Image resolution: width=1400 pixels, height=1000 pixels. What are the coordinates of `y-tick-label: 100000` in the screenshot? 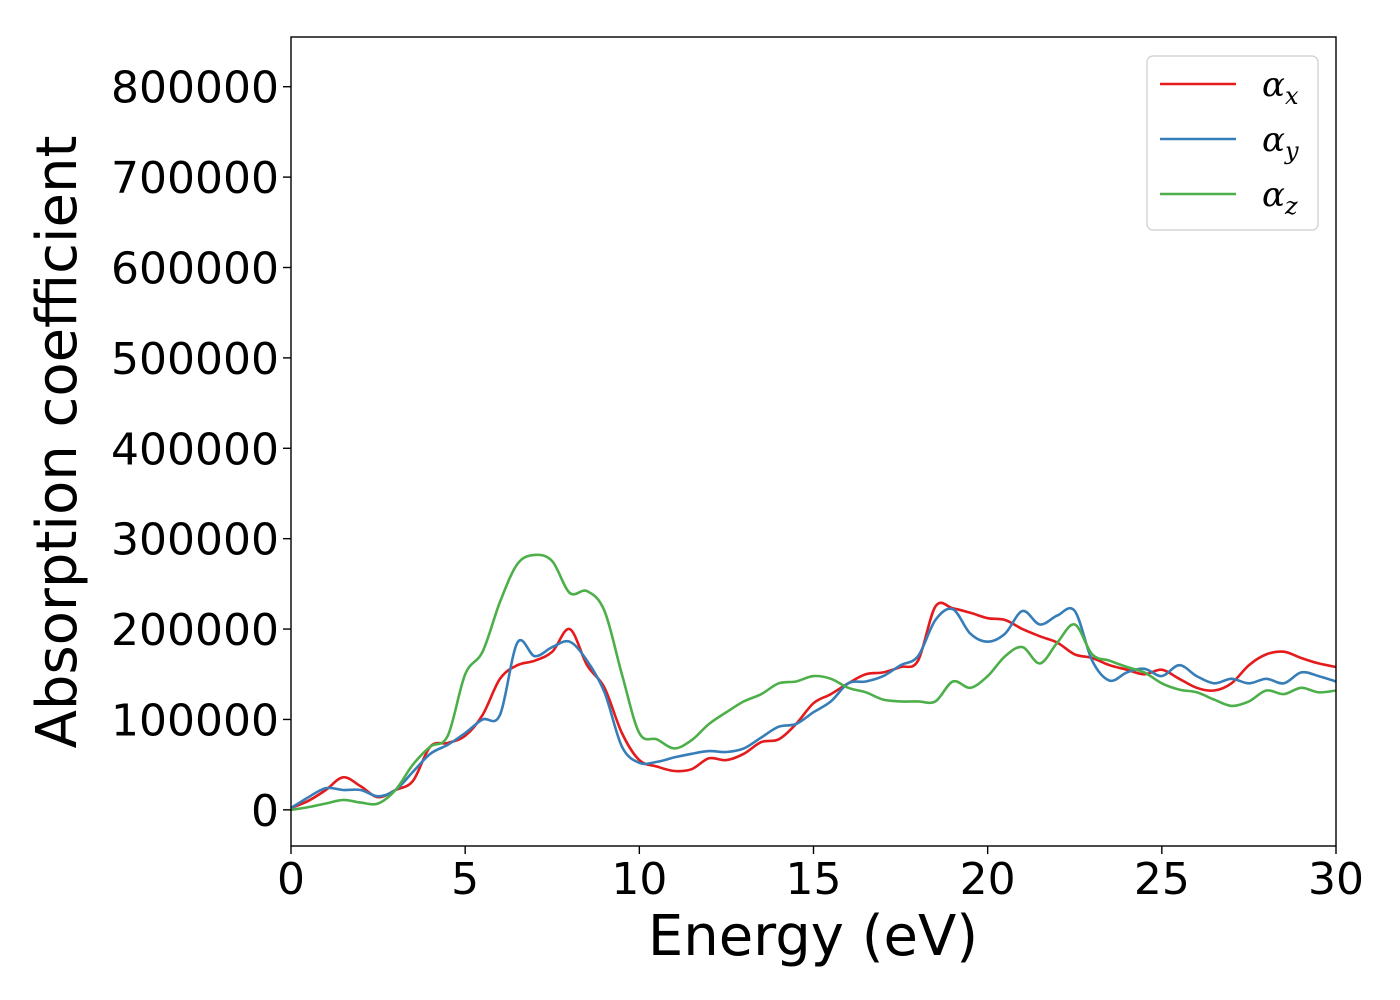 It's located at (195, 720).